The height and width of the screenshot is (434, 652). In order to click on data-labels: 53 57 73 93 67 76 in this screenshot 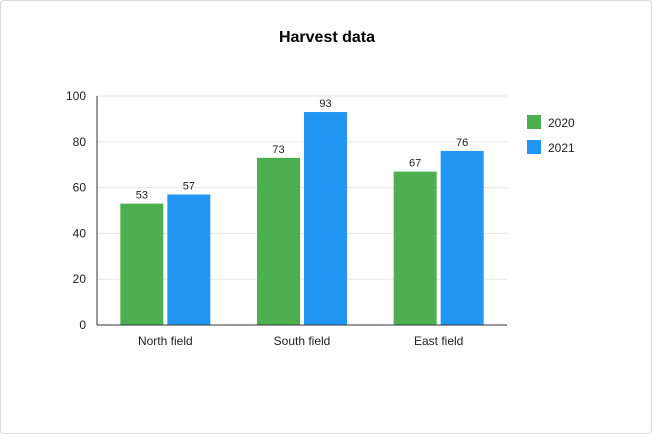, I will do `click(302, 150)`.